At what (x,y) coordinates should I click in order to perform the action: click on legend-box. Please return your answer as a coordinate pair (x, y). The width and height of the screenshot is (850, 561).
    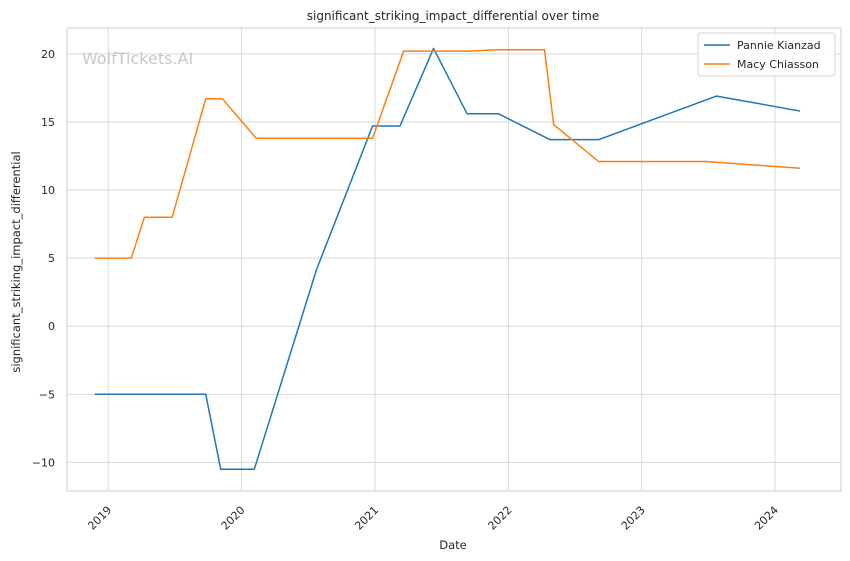
    Looking at the image, I should click on (766, 54).